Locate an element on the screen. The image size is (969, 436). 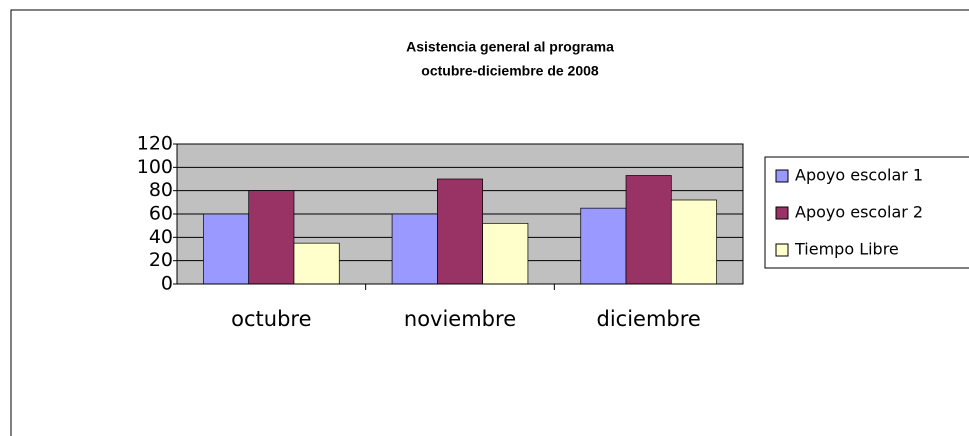
y-tick-label: 80 is located at coordinates (161, 190).